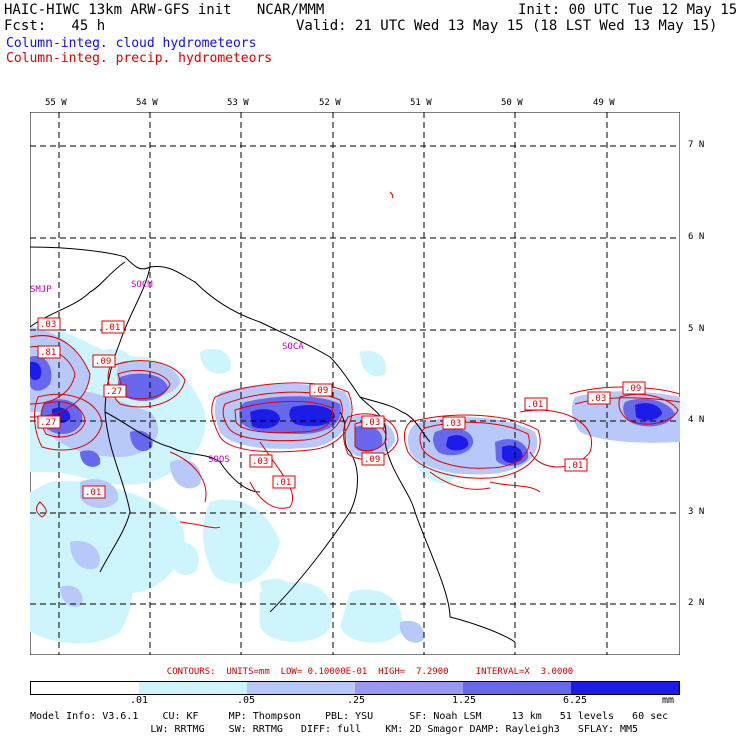 This screenshot has height=740, width=740. Describe the element at coordinates (139, 58) in the screenshot. I see `legend-precip: Column-integ. precip. hydrometeors` at that location.